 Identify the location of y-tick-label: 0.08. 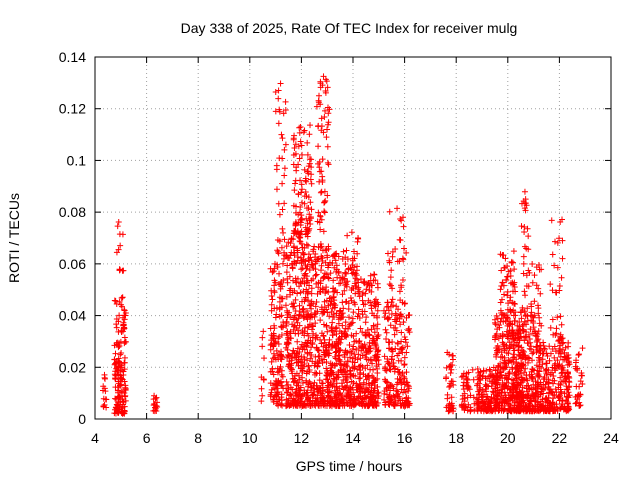
(72, 212).